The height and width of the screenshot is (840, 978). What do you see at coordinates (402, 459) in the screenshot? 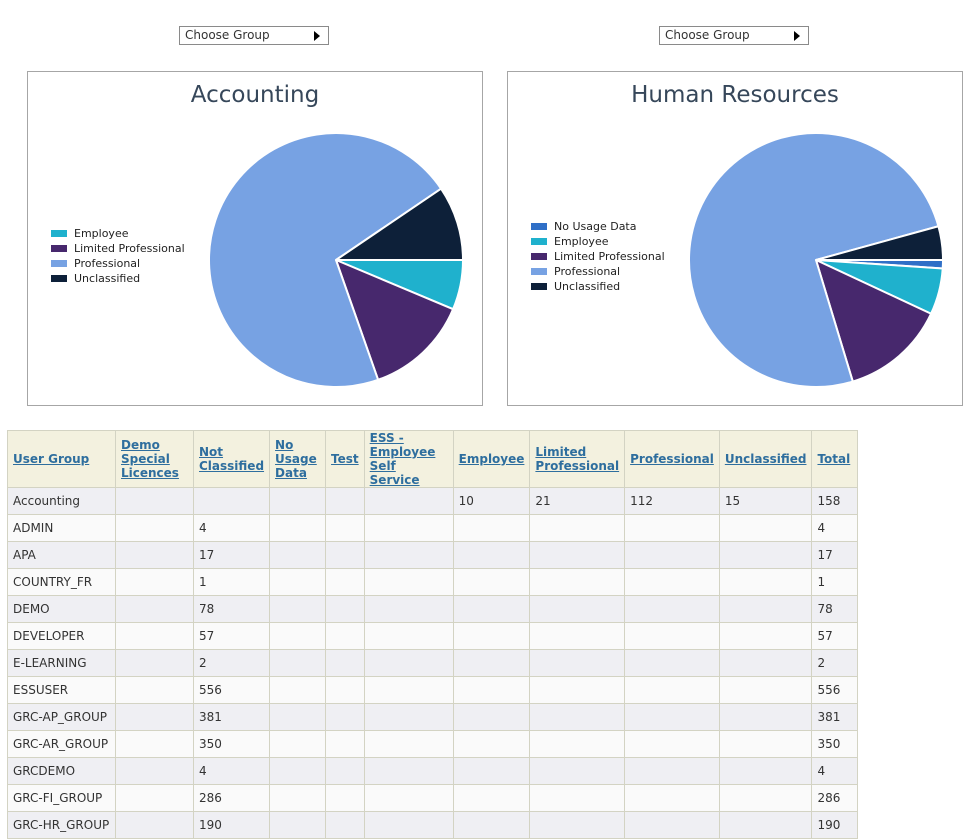
I see `sort-link: ESS - Employee Self Service` at bounding box center [402, 459].